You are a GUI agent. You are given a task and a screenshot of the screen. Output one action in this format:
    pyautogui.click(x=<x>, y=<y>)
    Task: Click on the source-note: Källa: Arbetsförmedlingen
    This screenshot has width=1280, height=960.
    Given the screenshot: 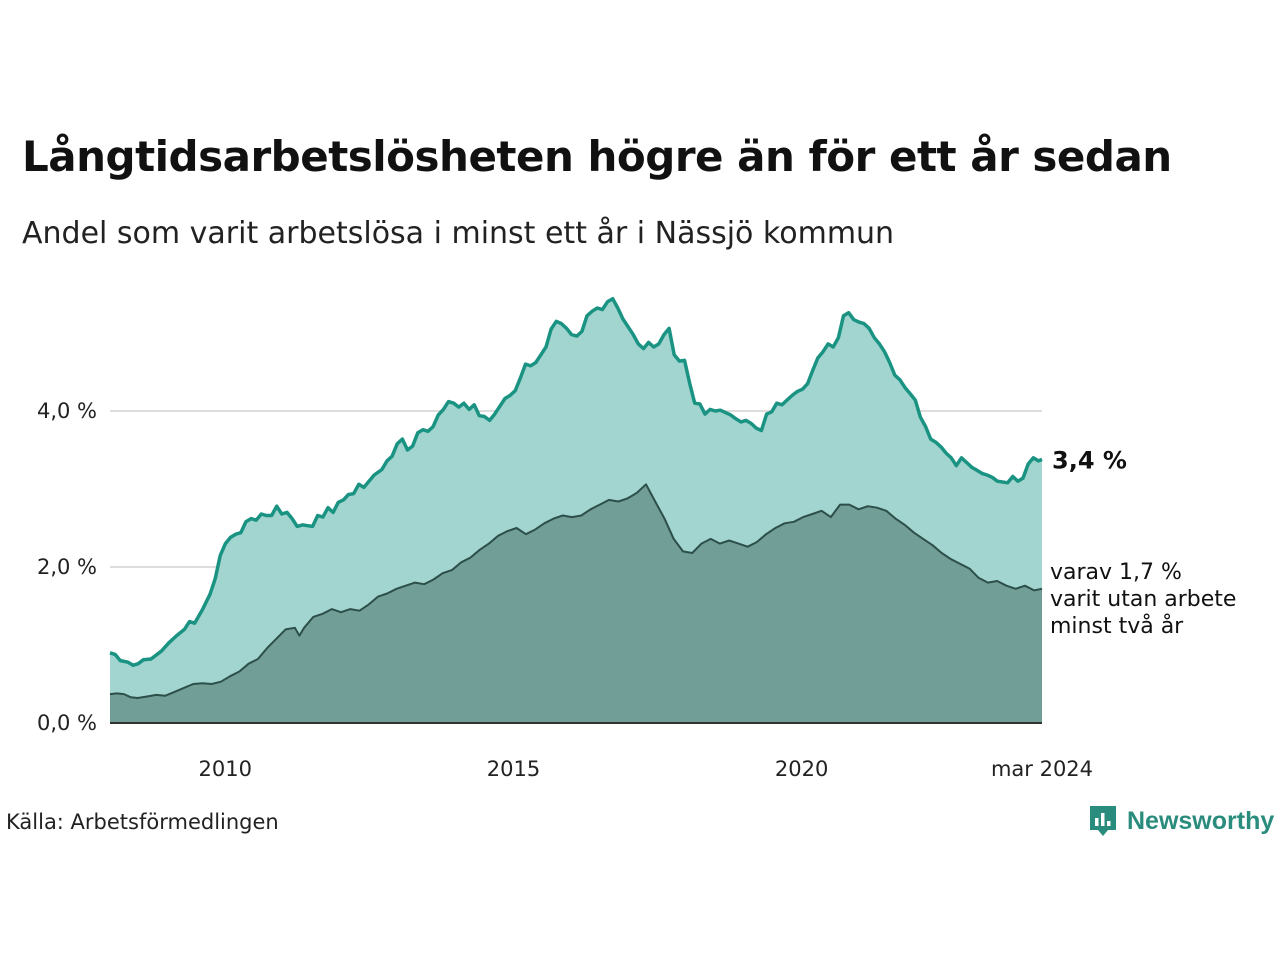 What is the action you would take?
    pyautogui.click(x=142, y=822)
    